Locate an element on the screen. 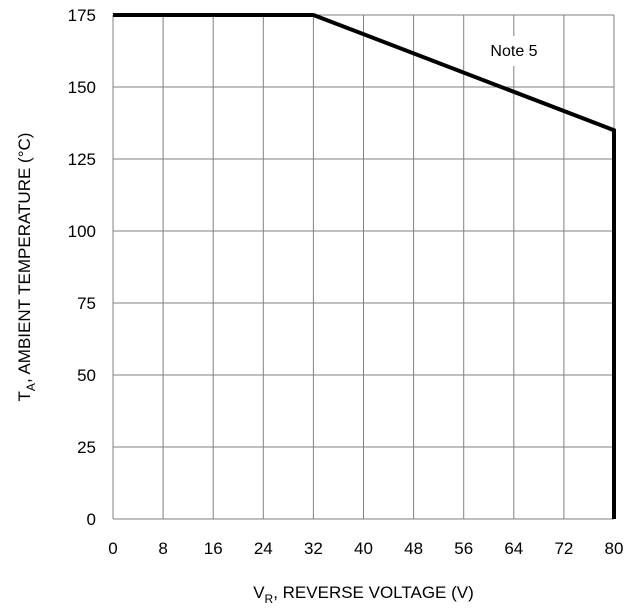 The height and width of the screenshot is (609, 642). y-tick-label-3: 75 is located at coordinates (86, 303).